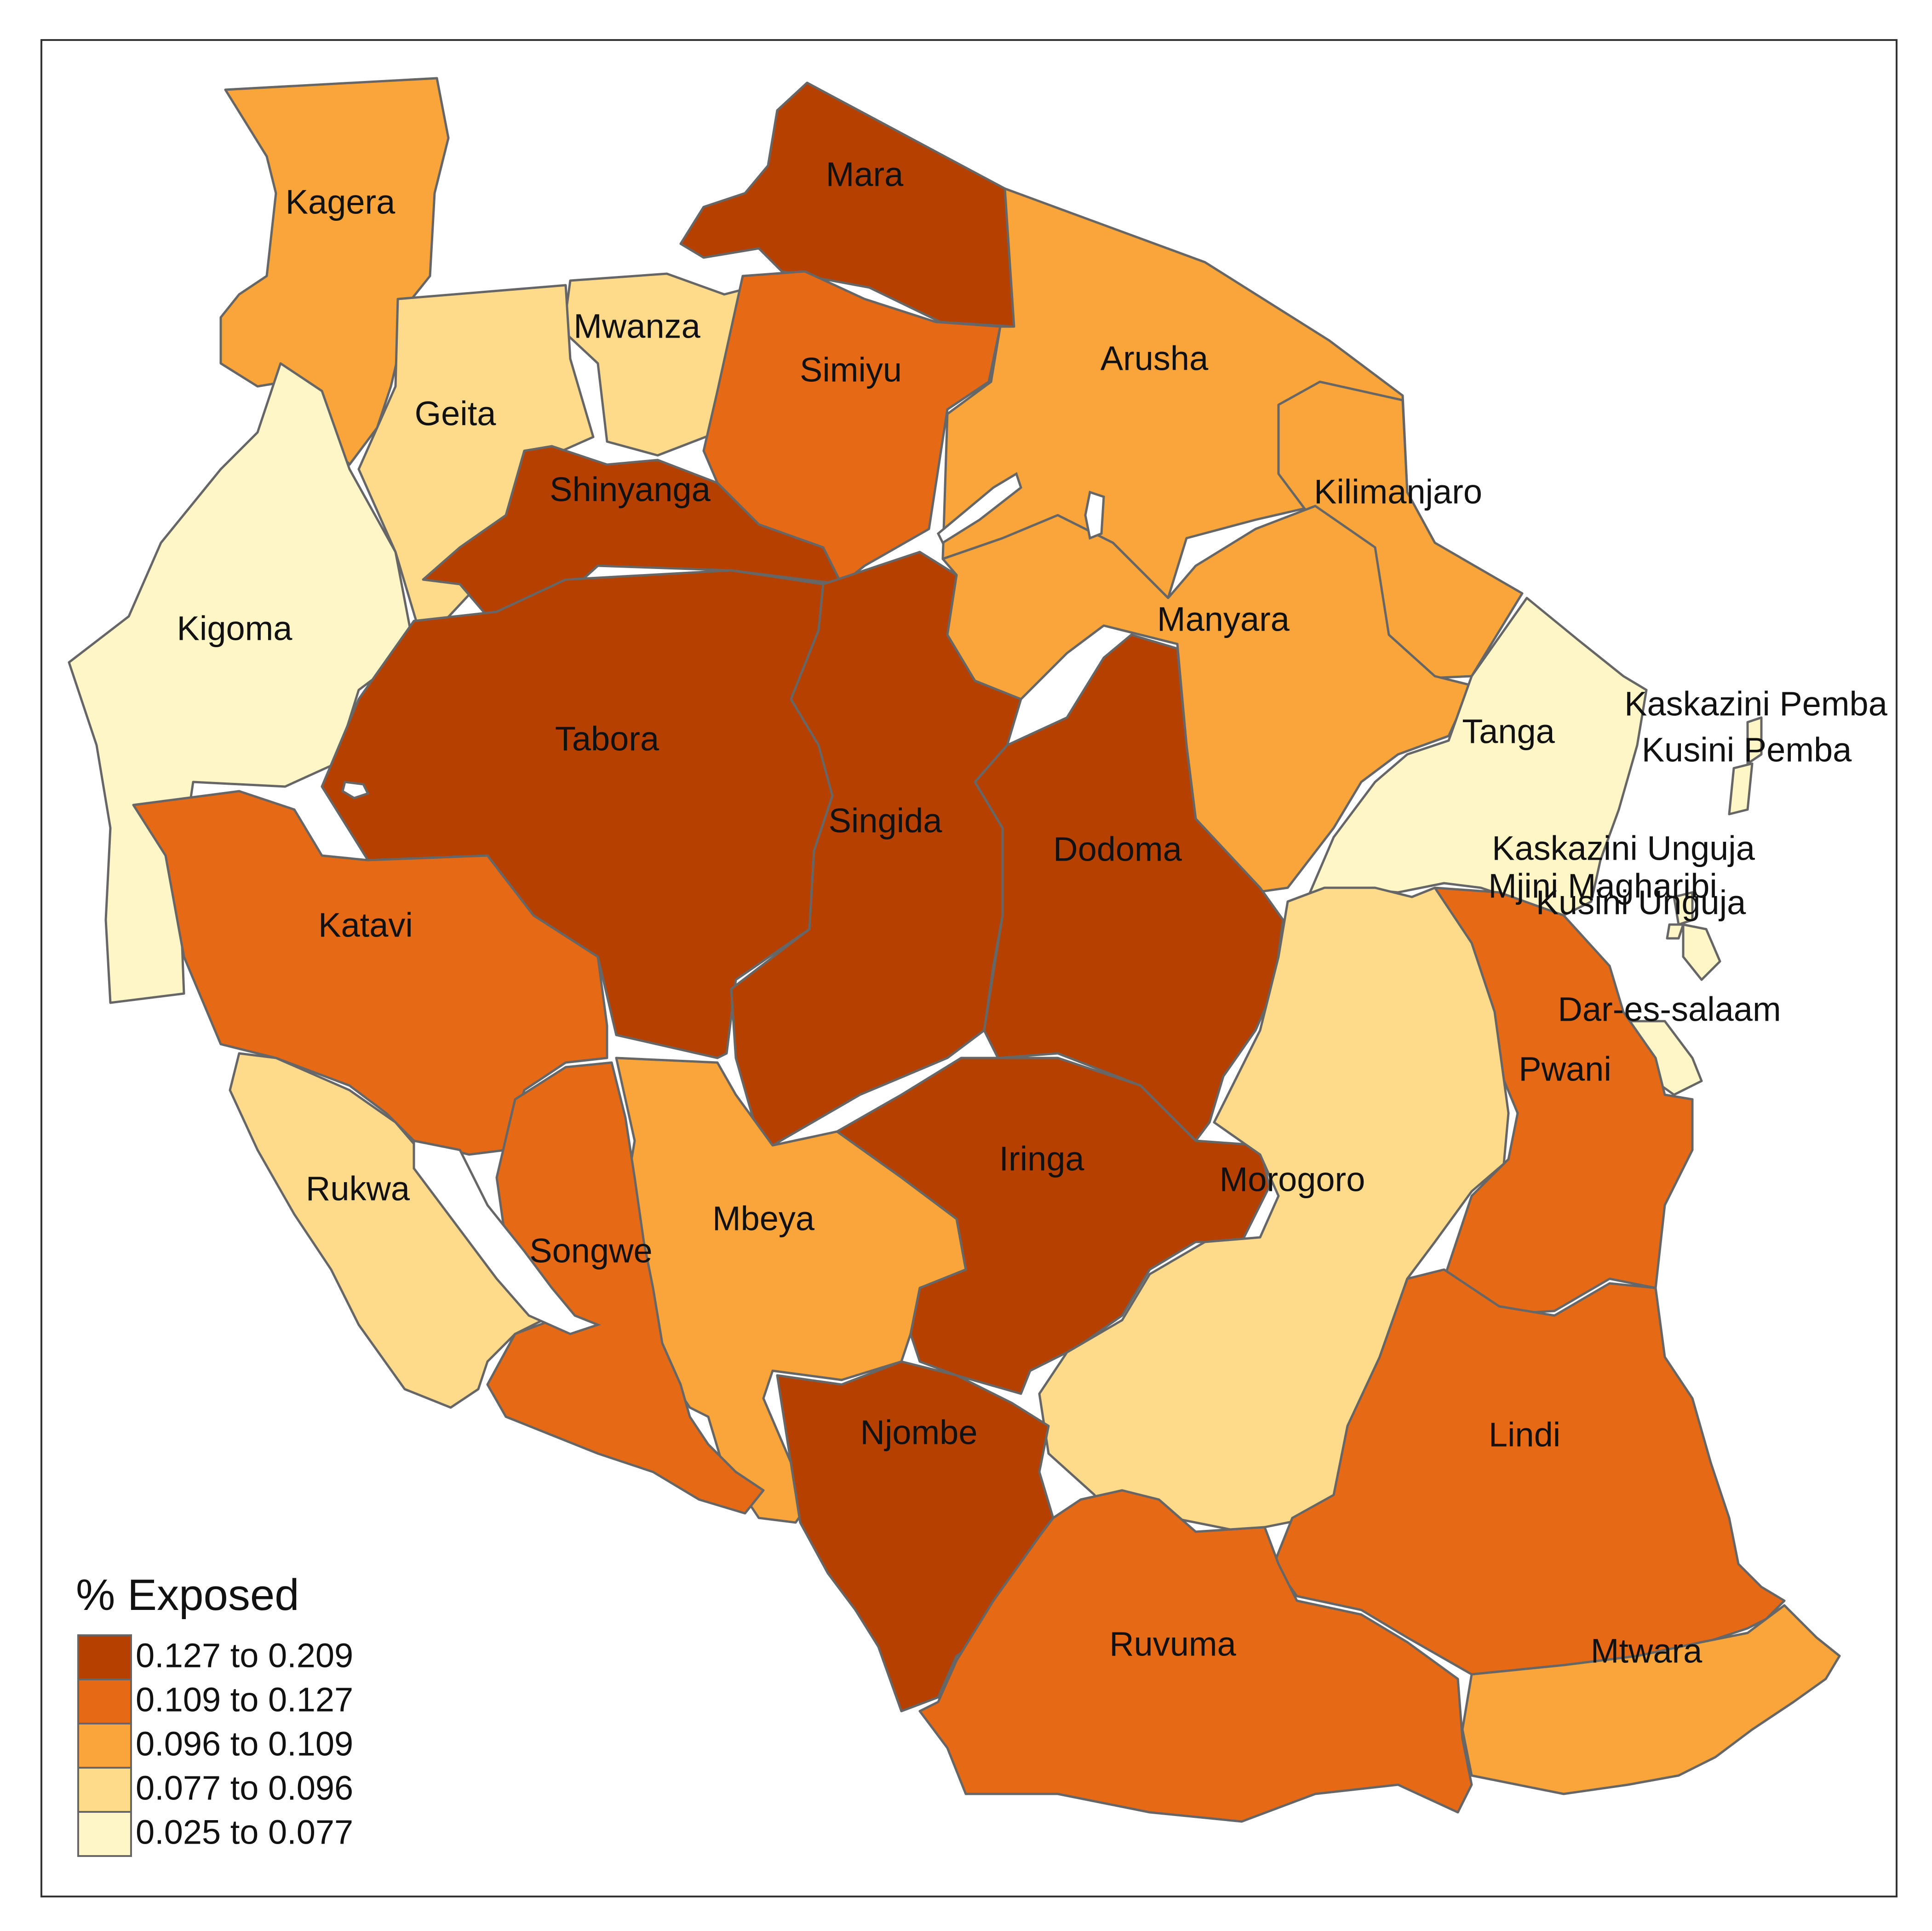 The width and height of the screenshot is (1932, 1931). What do you see at coordinates (244, 1656) in the screenshot?
I see `legend-label-0: 0.127 to 0.209` at bounding box center [244, 1656].